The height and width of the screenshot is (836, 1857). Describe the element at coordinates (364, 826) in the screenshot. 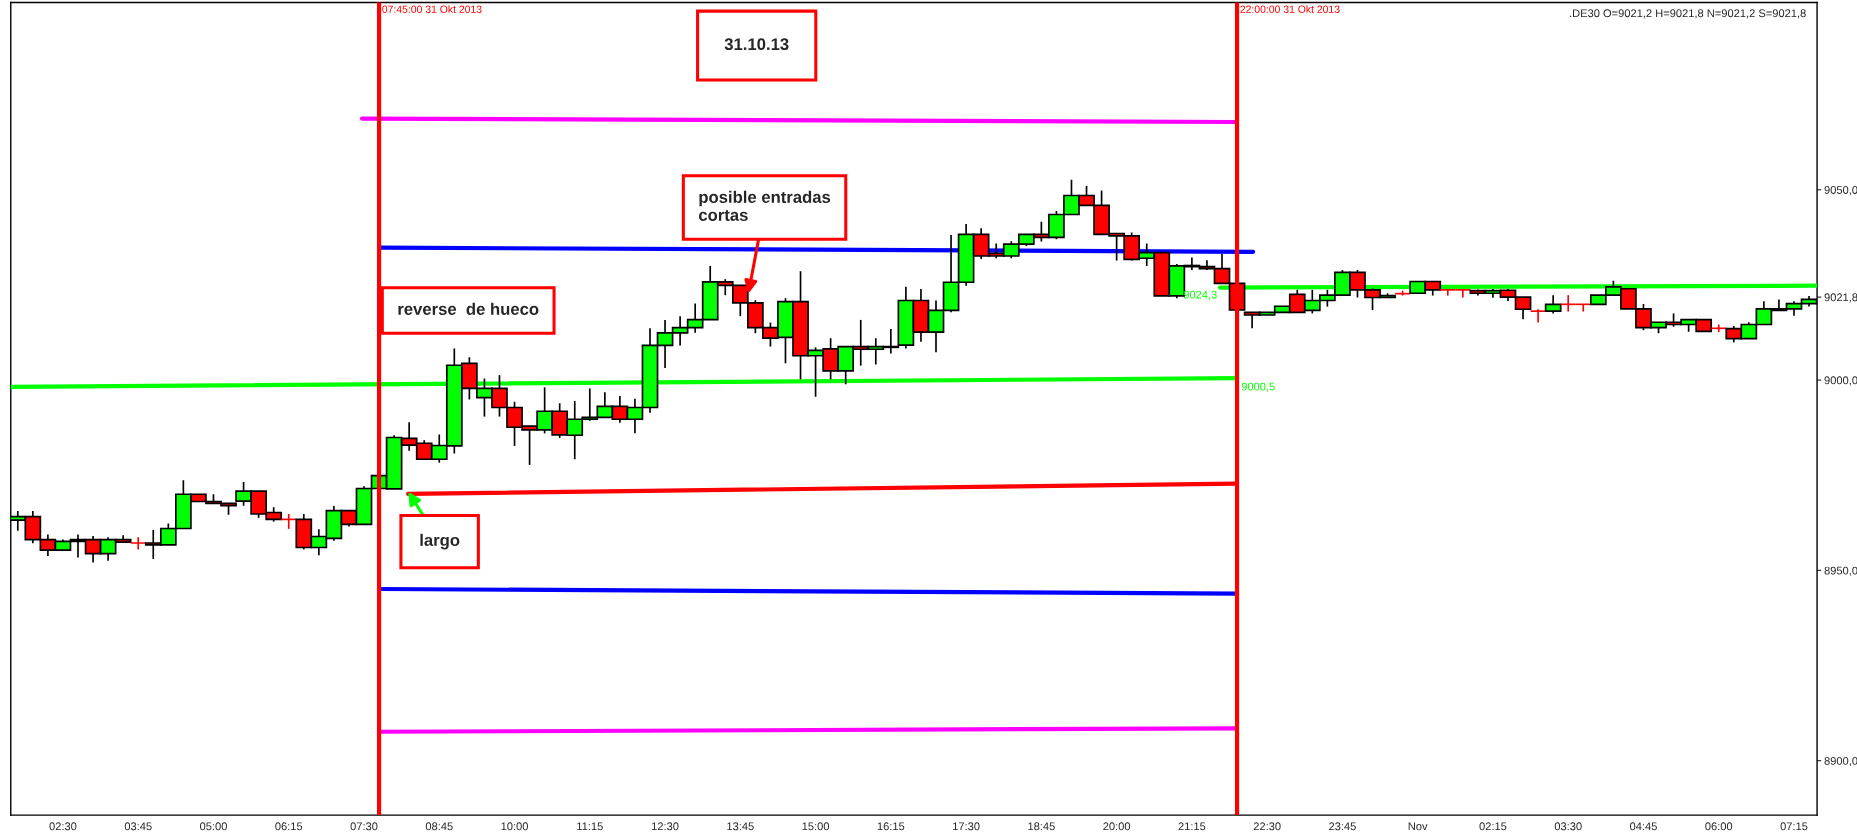

I see `x-tick-label: 07:30` at that location.